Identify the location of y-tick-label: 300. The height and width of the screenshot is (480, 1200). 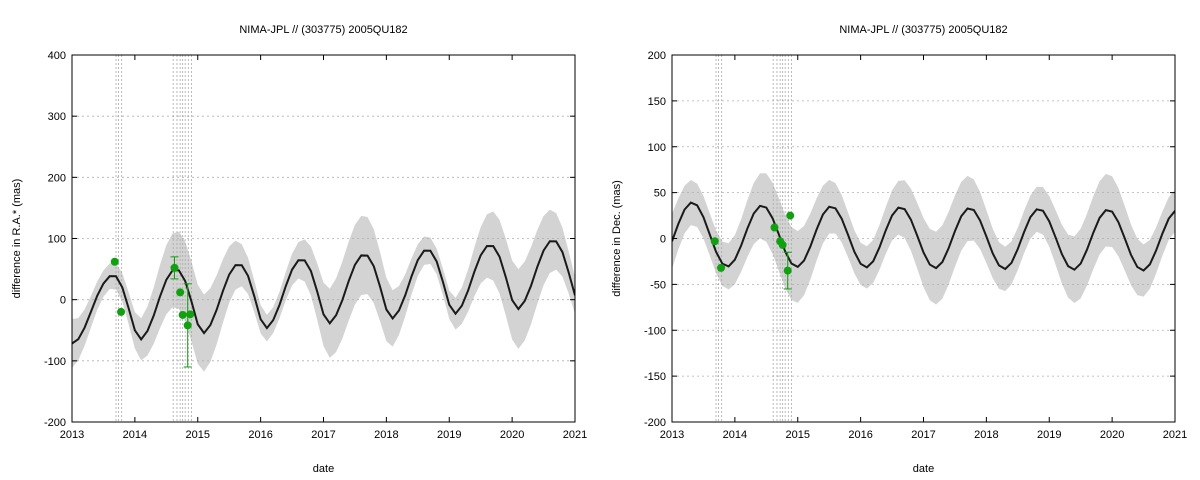
(57, 117).